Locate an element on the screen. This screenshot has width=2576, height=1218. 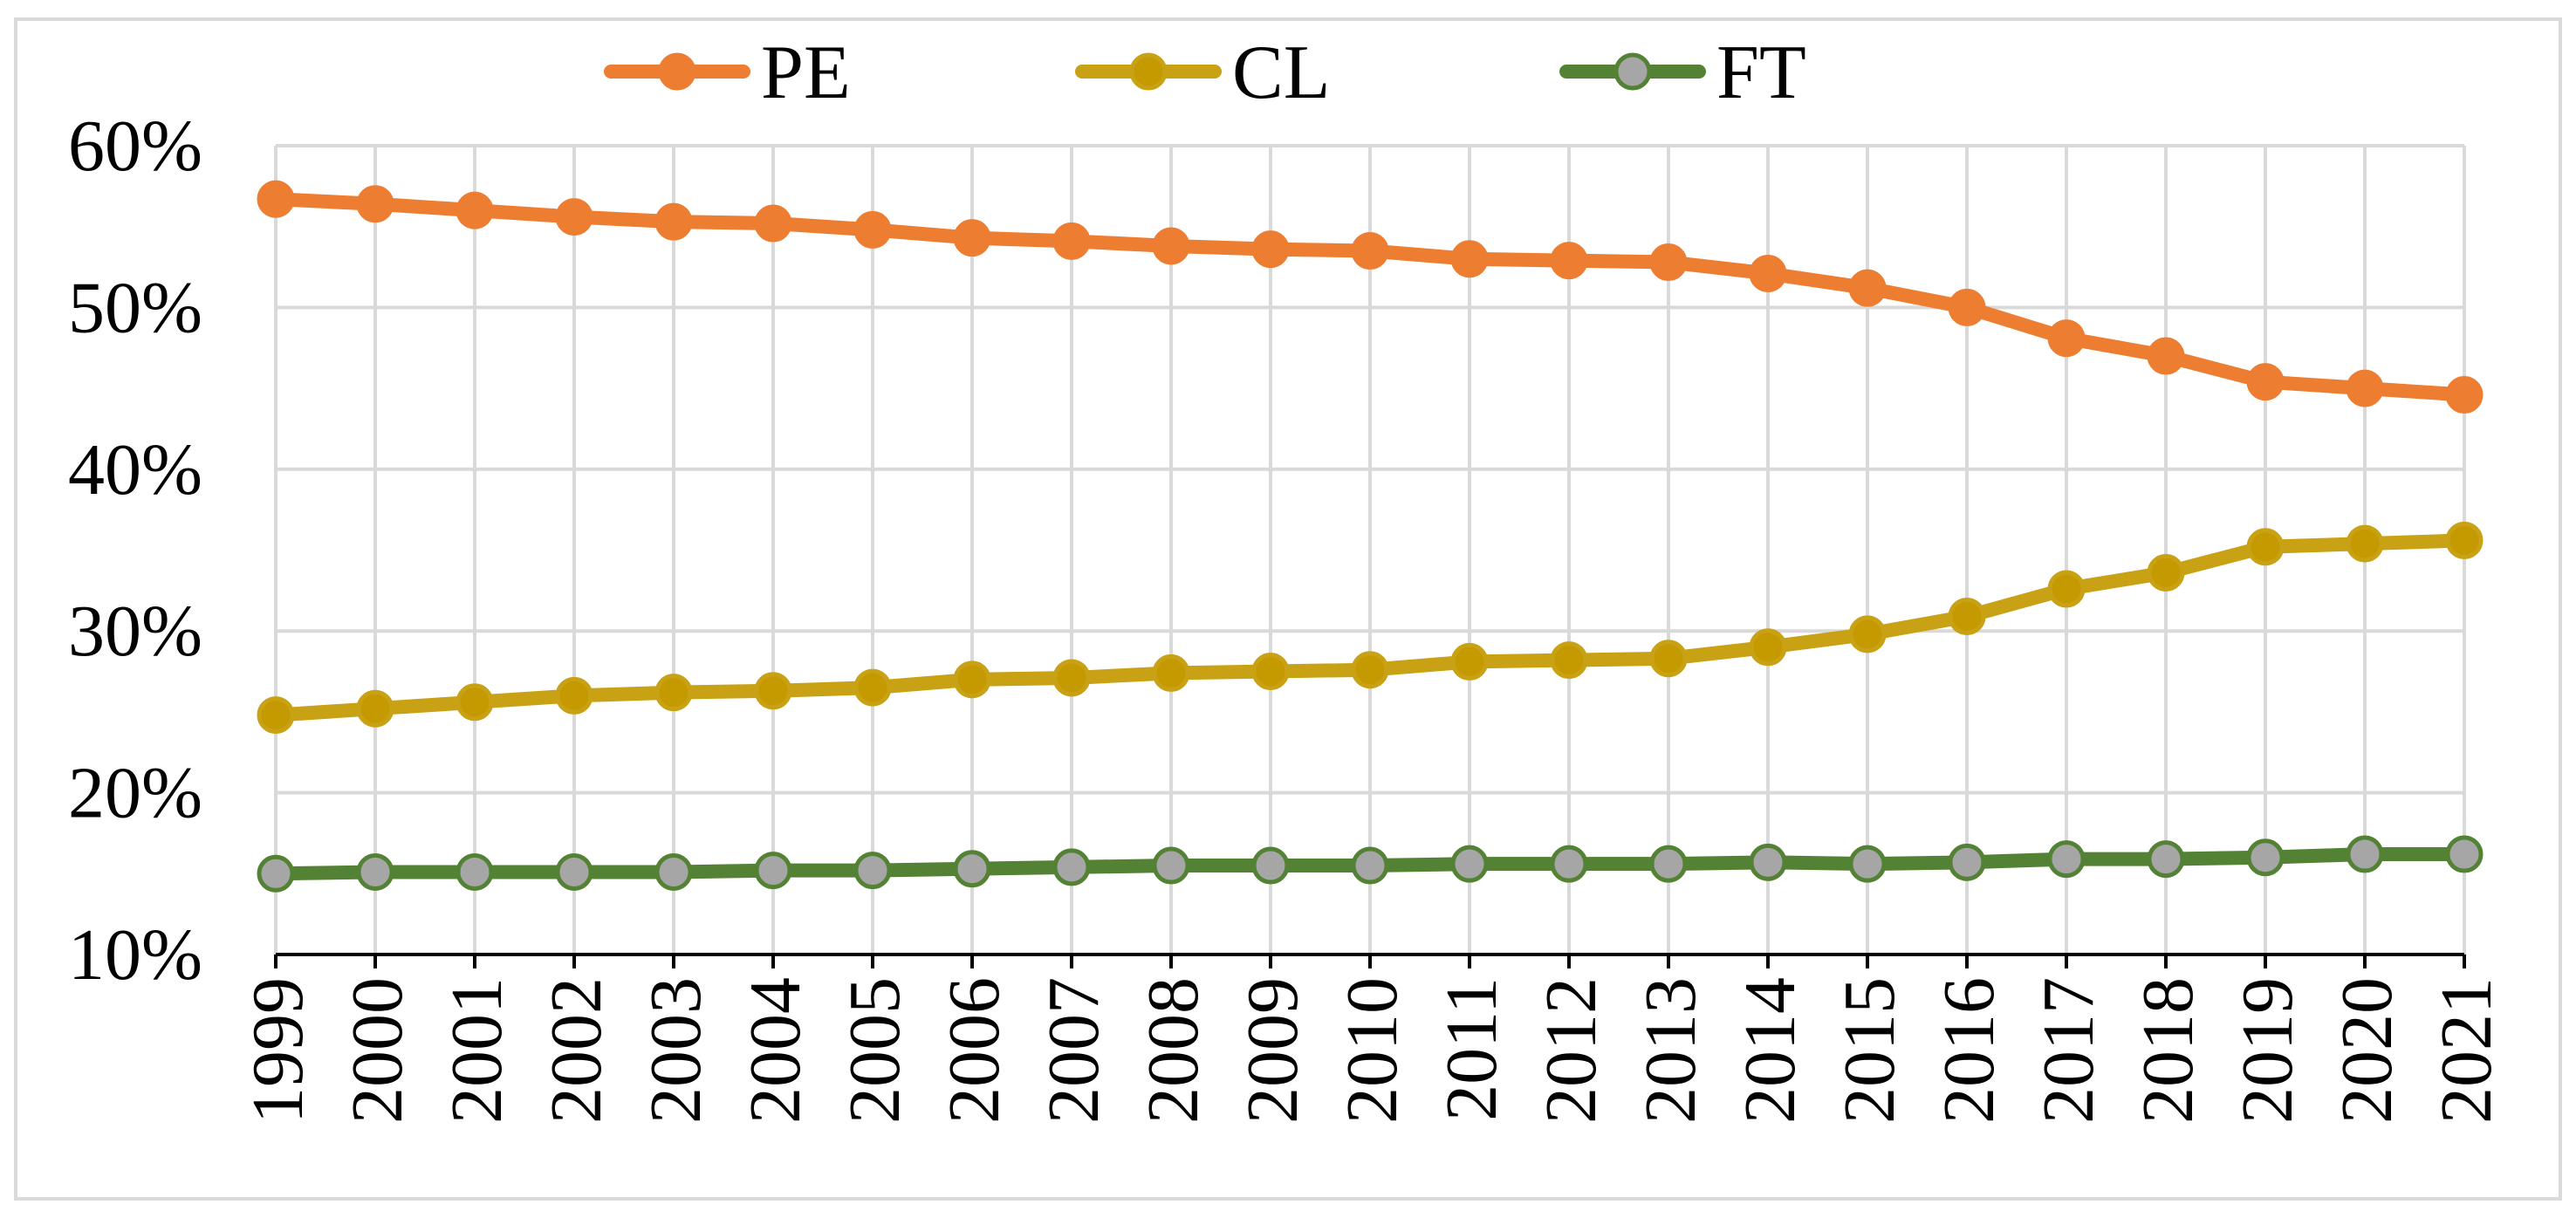
y-tick-label: 20% is located at coordinates (135, 793).